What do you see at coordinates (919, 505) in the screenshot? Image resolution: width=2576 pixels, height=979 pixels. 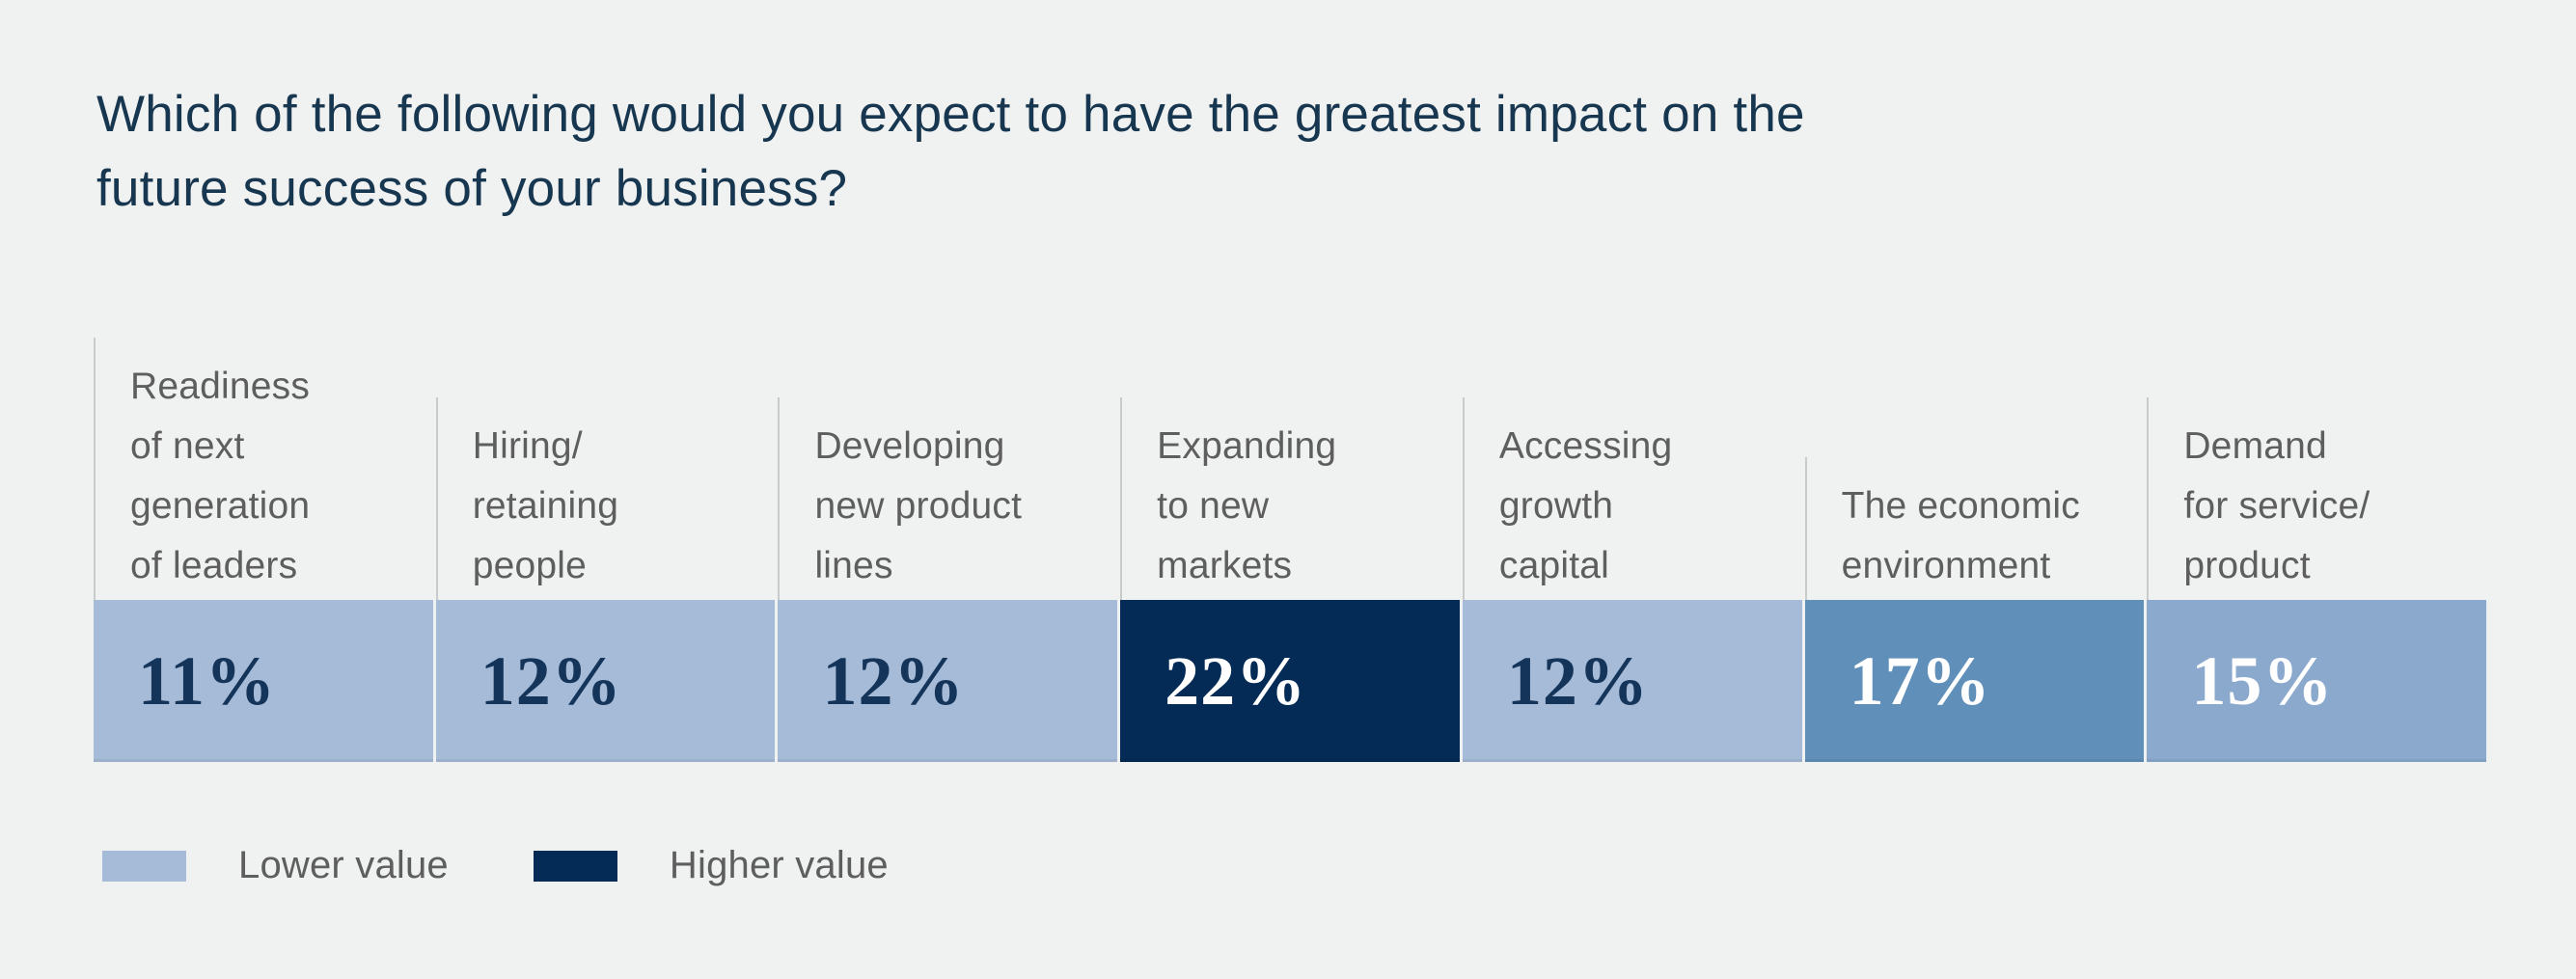 I see `category-label: Developing new product lines` at bounding box center [919, 505].